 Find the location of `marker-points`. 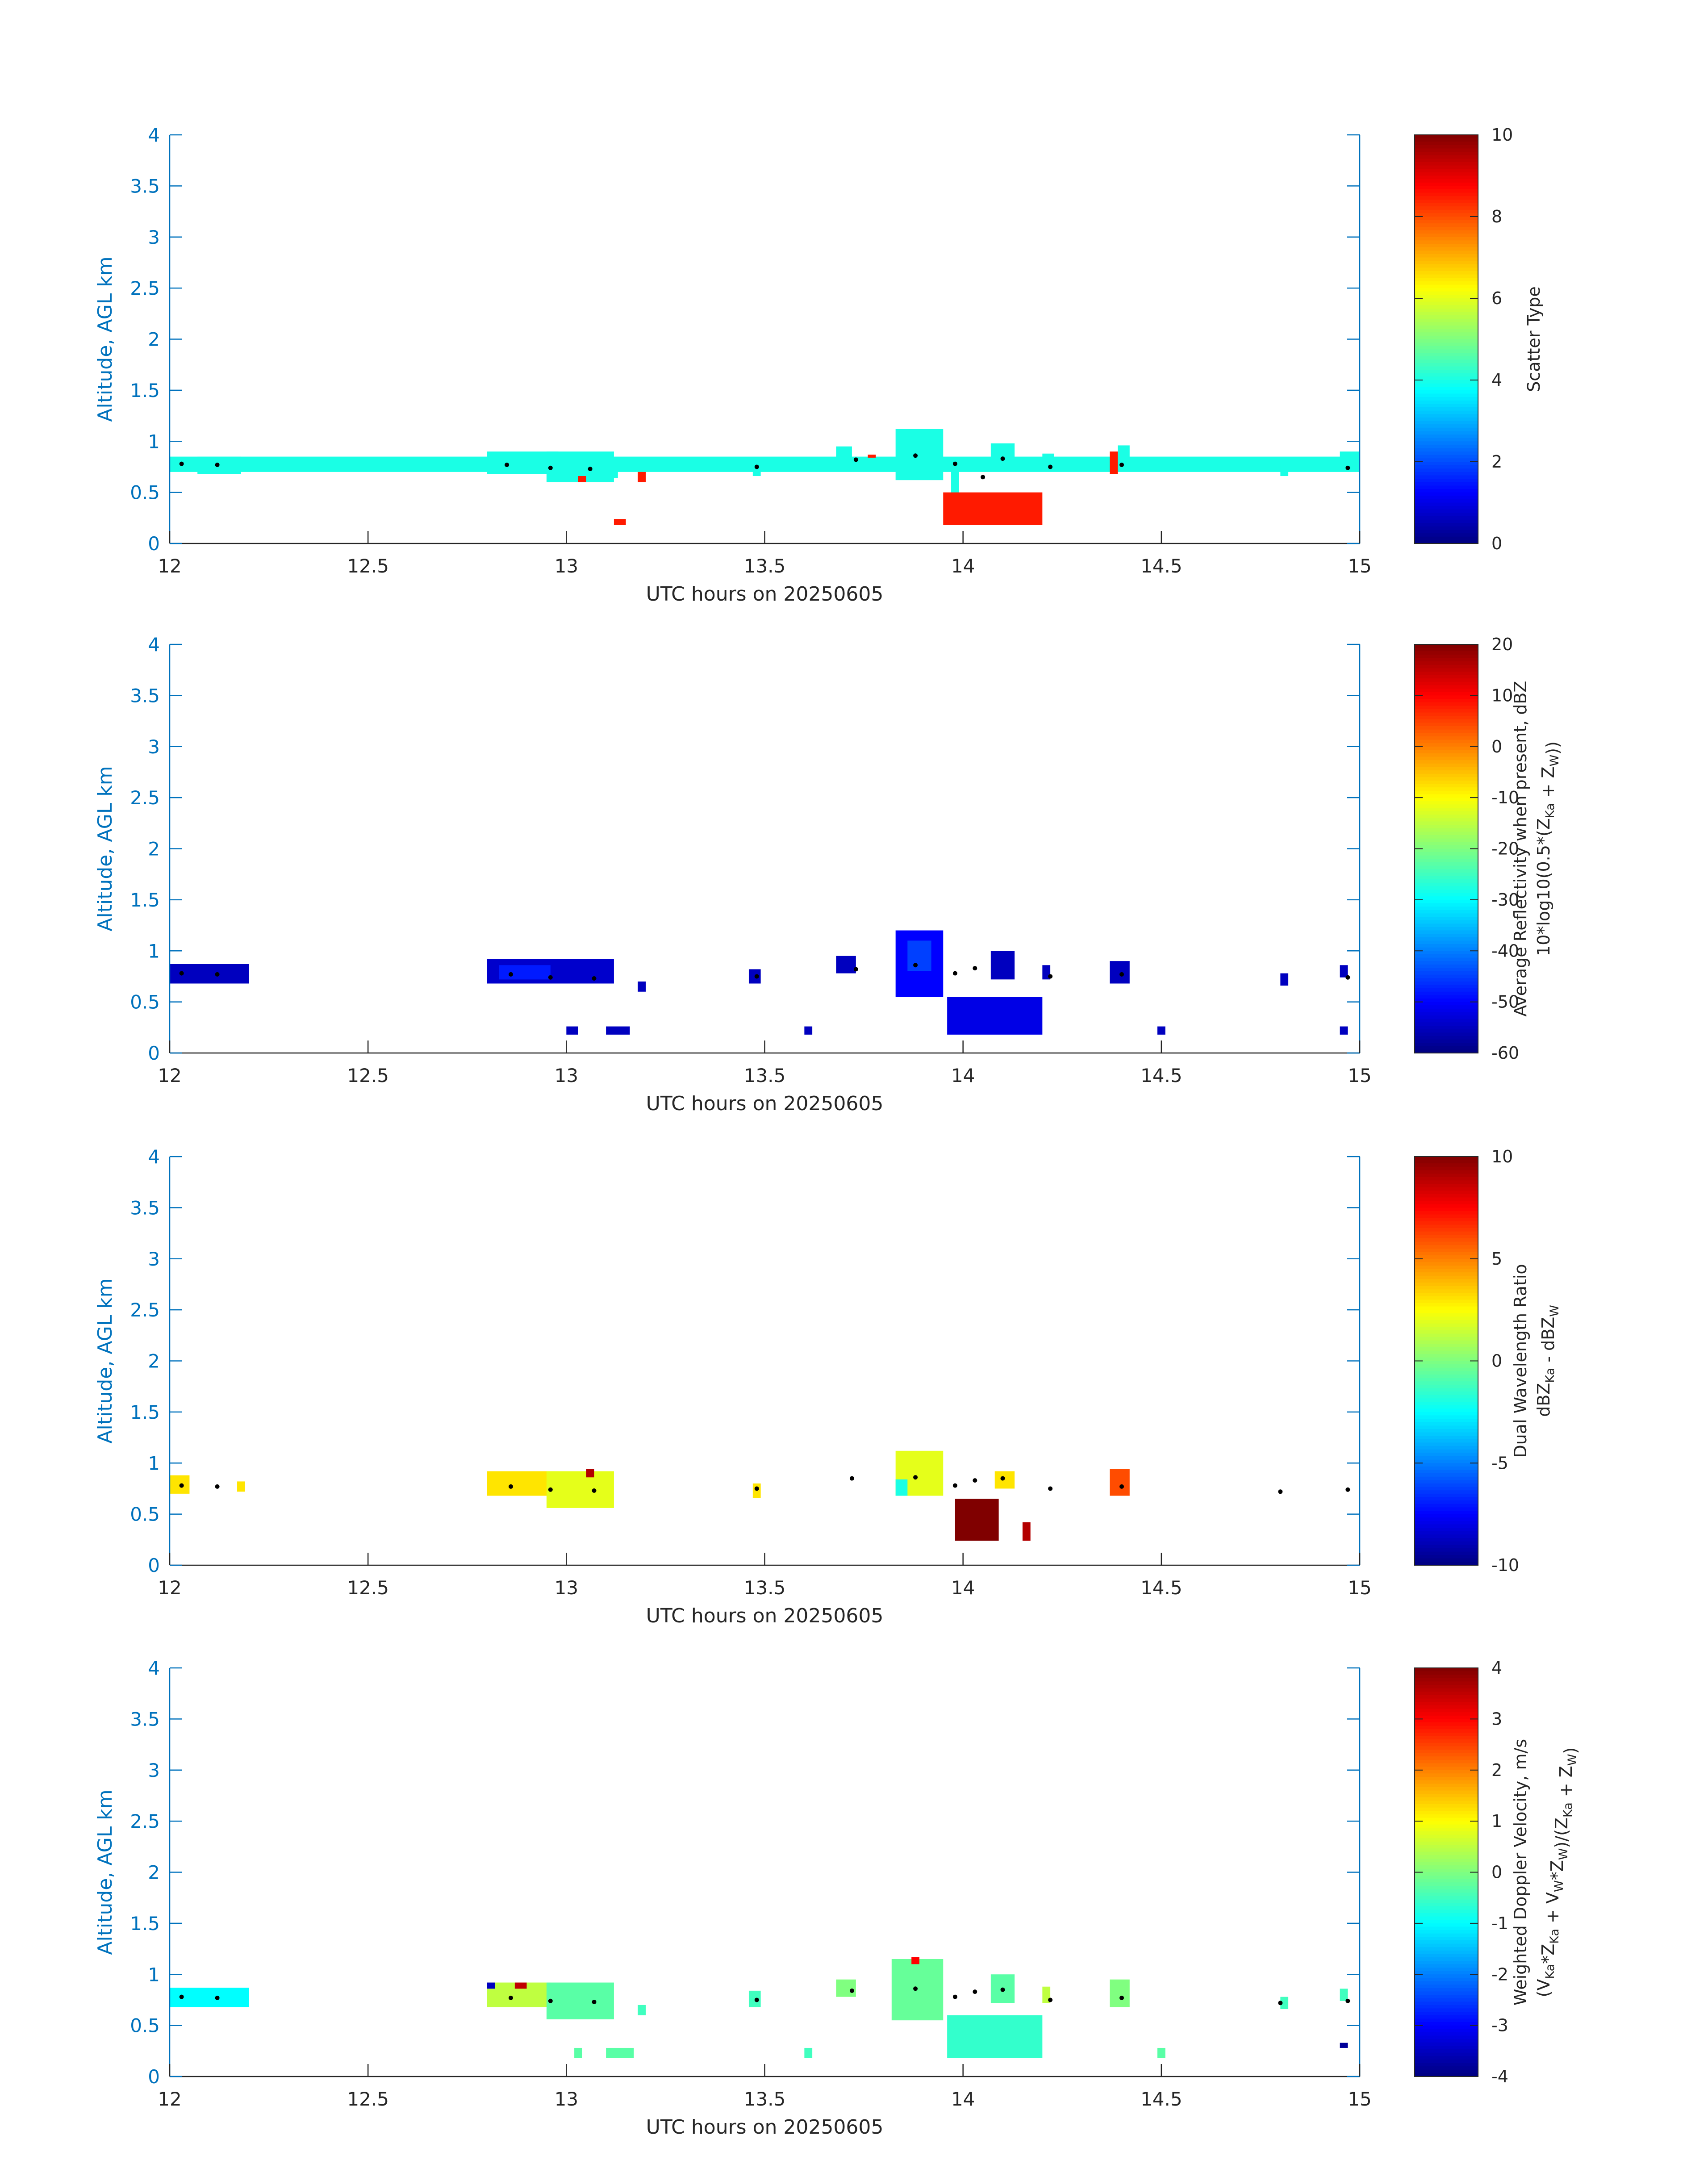

marker-points is located at coordinates (764, 972).